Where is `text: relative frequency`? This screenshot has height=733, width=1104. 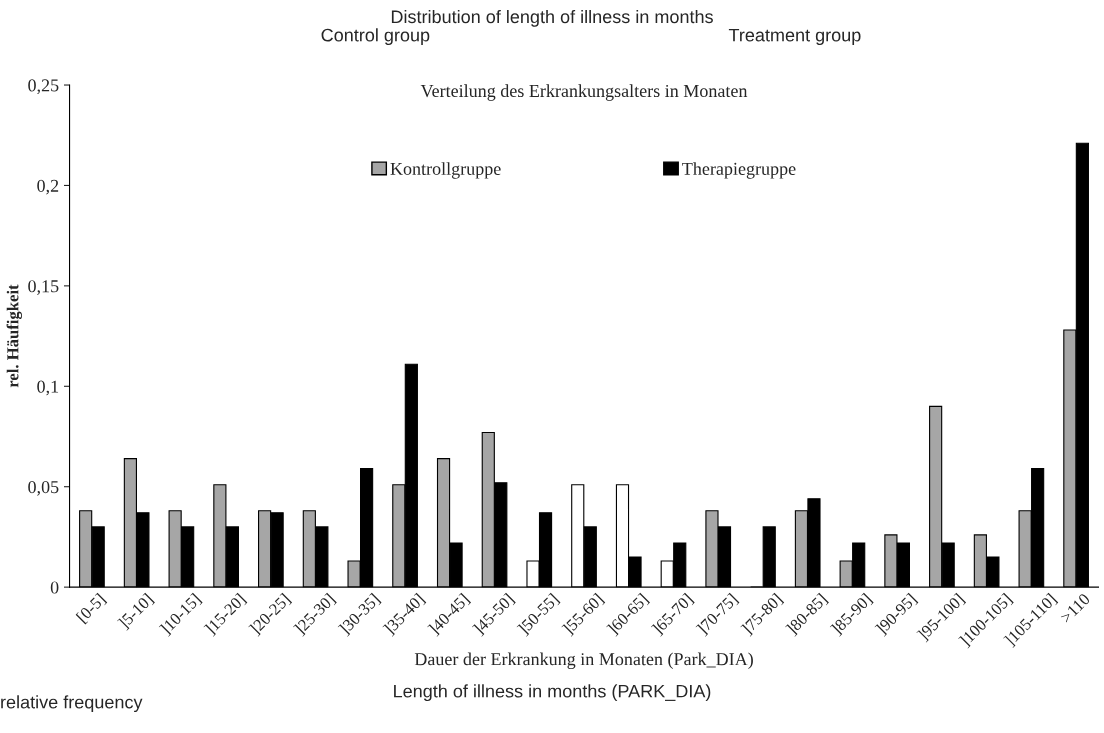 text: relative frequency is located at coordinates (72, 704).